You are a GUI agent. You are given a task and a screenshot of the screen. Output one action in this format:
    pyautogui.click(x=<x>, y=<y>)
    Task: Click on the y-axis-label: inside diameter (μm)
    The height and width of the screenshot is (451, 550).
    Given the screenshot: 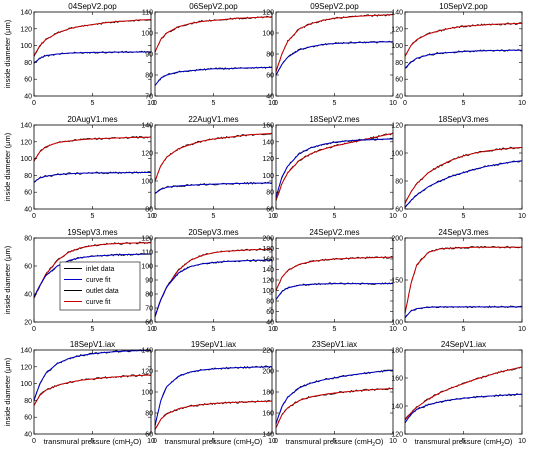 What is the action you would take?
    pyautogui.click(x=7, y=391)
    